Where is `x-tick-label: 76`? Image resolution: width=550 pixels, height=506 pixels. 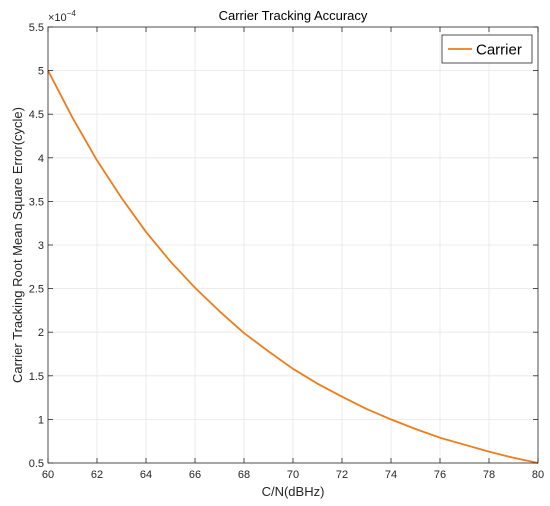
x-tick-label: 76 is located at coordinates (440, 475).